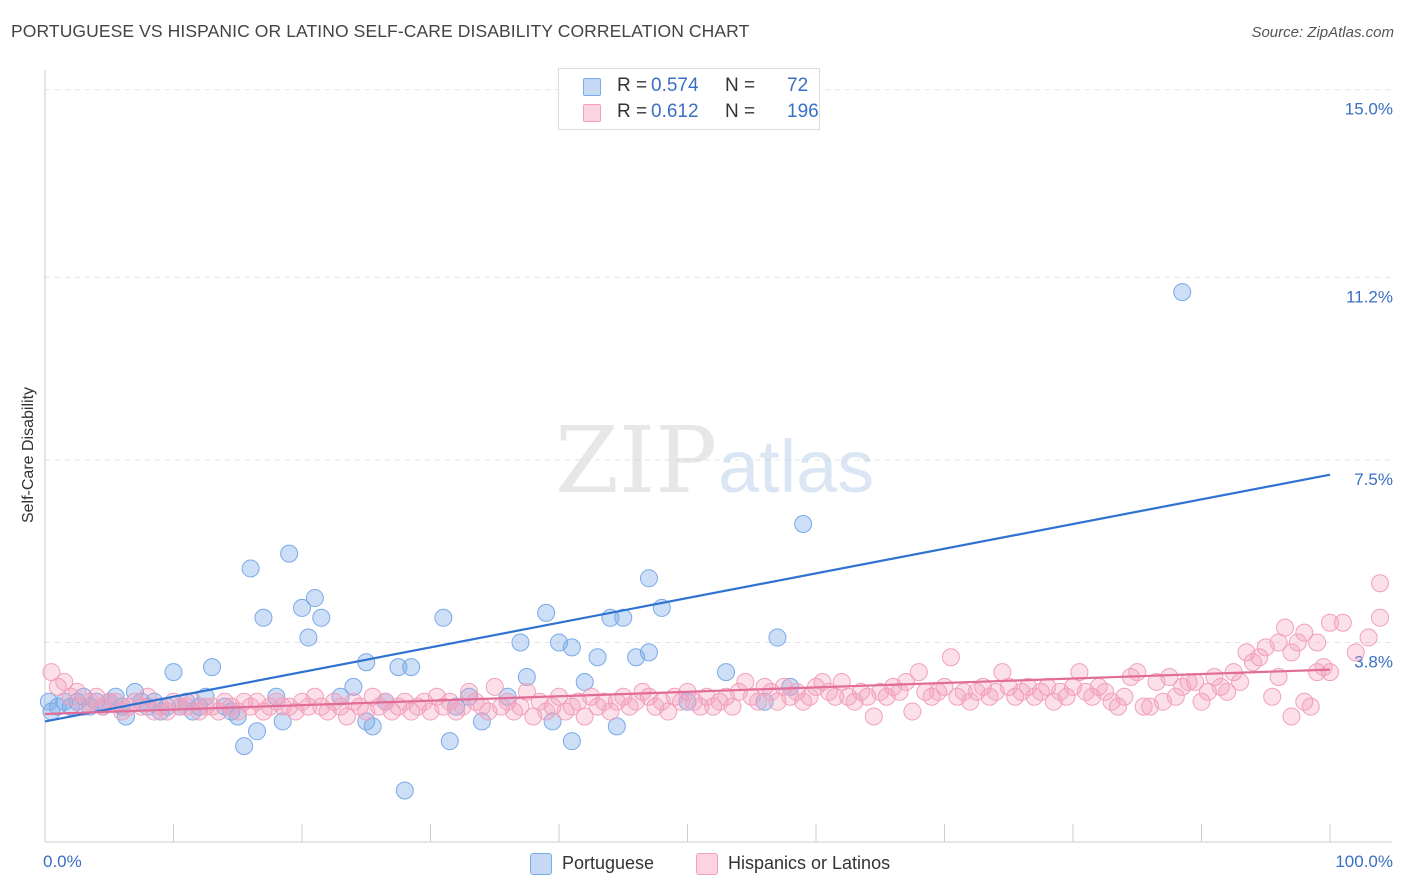  What do you see at coordinates (1364, 861) in the screenshot?
I see `x-tick-max: 100.0%` at bounding box center [1364, 861].